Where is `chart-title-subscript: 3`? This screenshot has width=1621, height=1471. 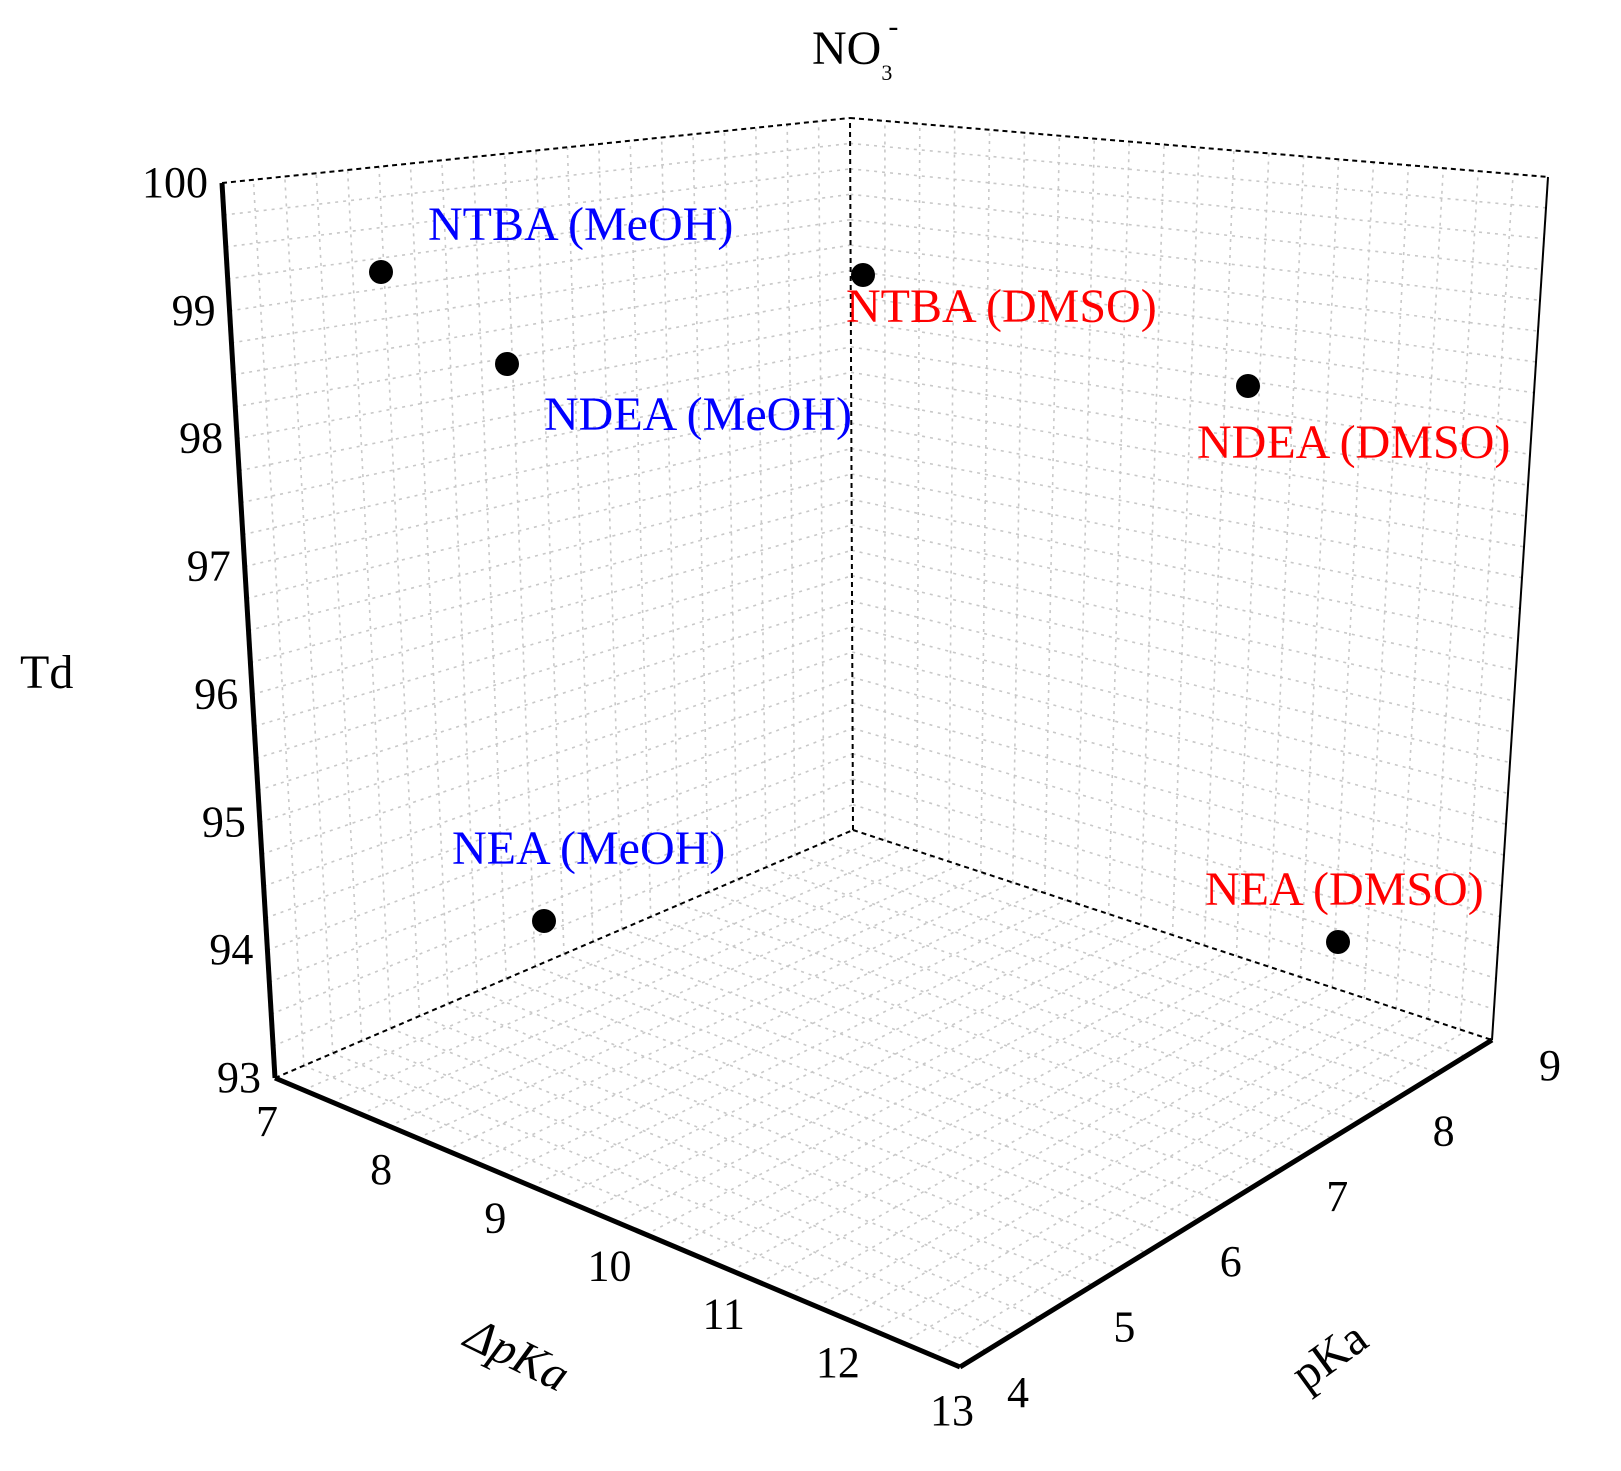 chart-title-subscript: 3 is located at coordinates (886, 72).